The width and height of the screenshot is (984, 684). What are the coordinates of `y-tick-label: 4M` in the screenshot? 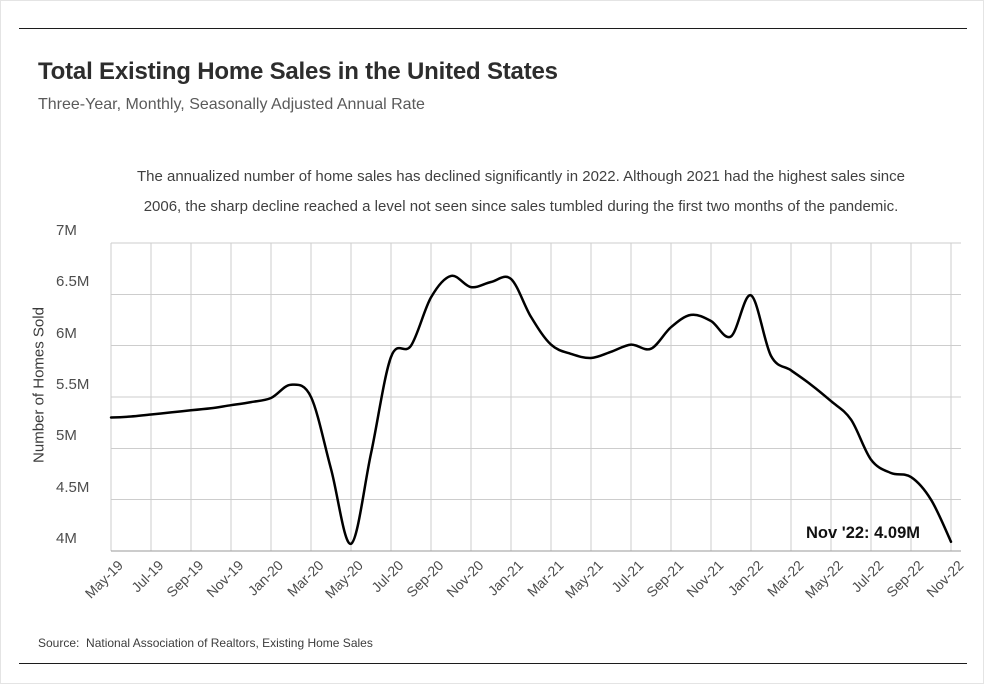 It's located at (66, 538).